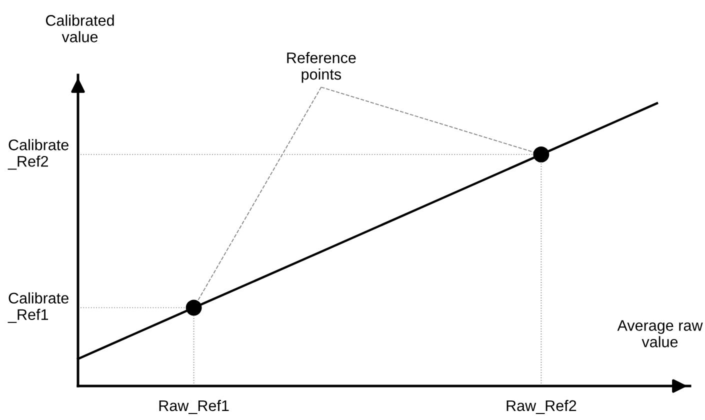 The image size is (705, 420). What do you see at coordinates (660, 334) in the screenshot?
I see `x-axis-title: Average raw value` at bounding box center [660, 334].